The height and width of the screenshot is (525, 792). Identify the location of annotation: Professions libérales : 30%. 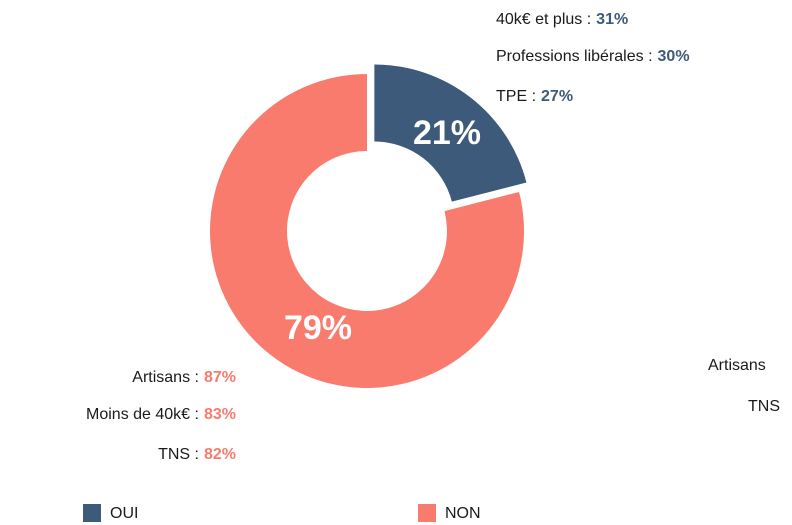
(593, 56).